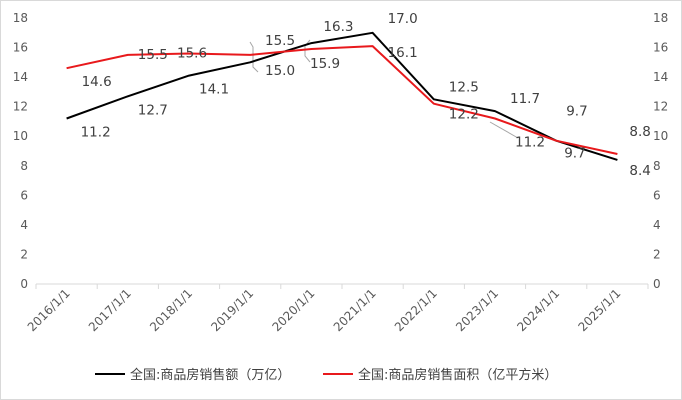  I want to click on x-tick-label: 2016/1/1, so click(49, 310).